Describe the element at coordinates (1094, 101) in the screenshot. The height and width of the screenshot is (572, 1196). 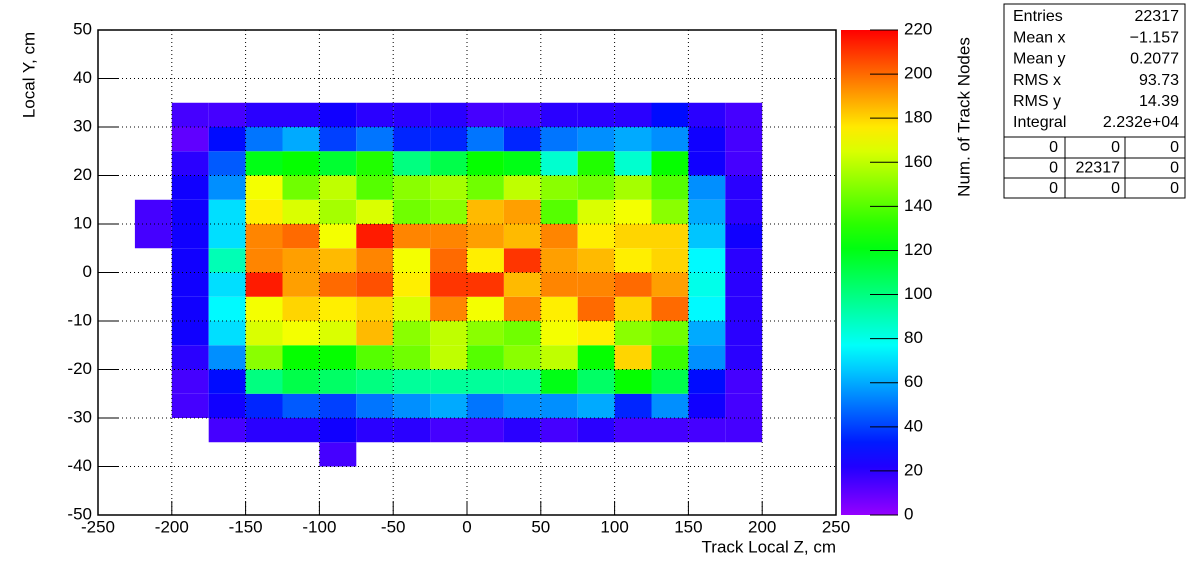
I see `stats-box` at that location.